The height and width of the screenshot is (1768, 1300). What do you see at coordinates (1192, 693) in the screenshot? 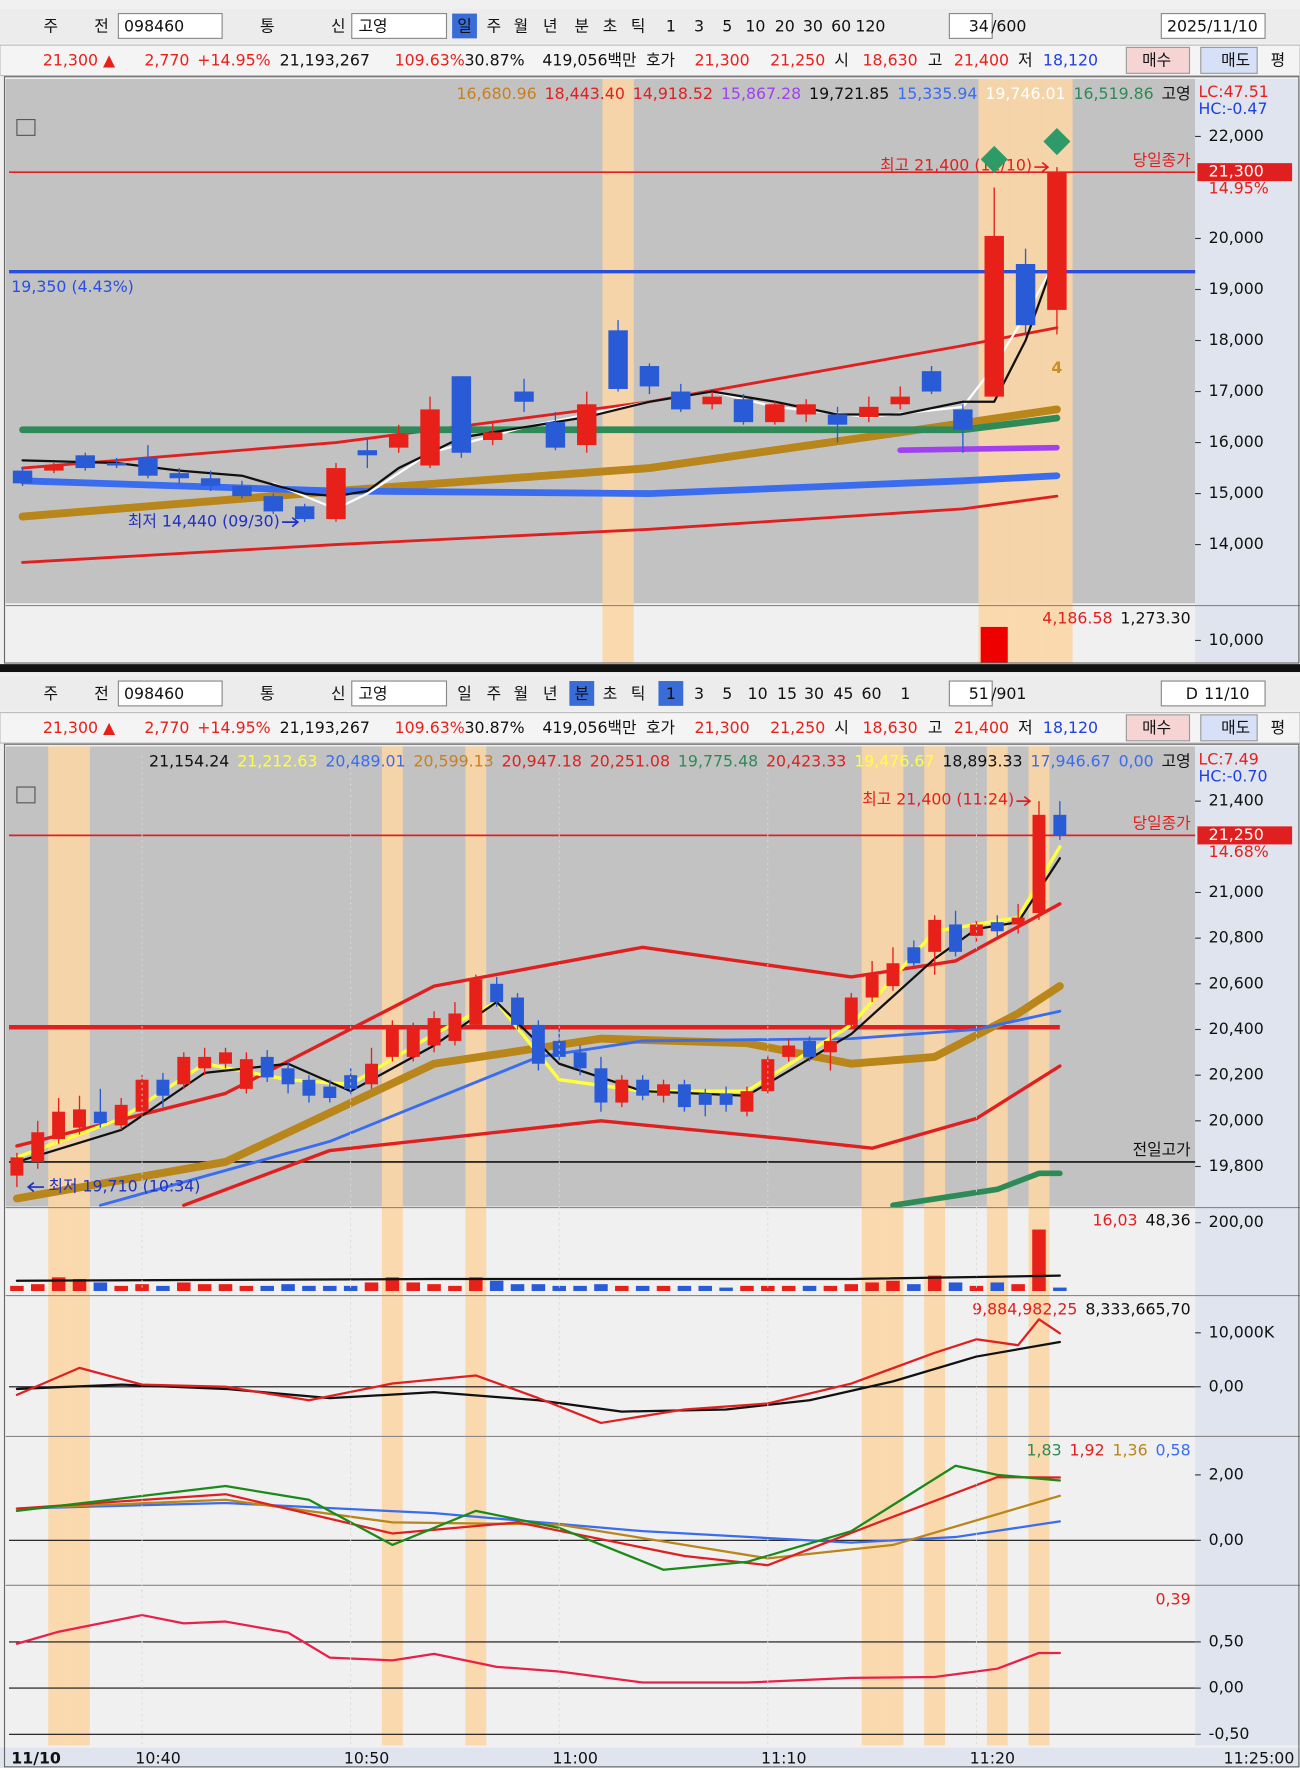
I see `toolbar-item: D` at bounding box center [1192, 693].